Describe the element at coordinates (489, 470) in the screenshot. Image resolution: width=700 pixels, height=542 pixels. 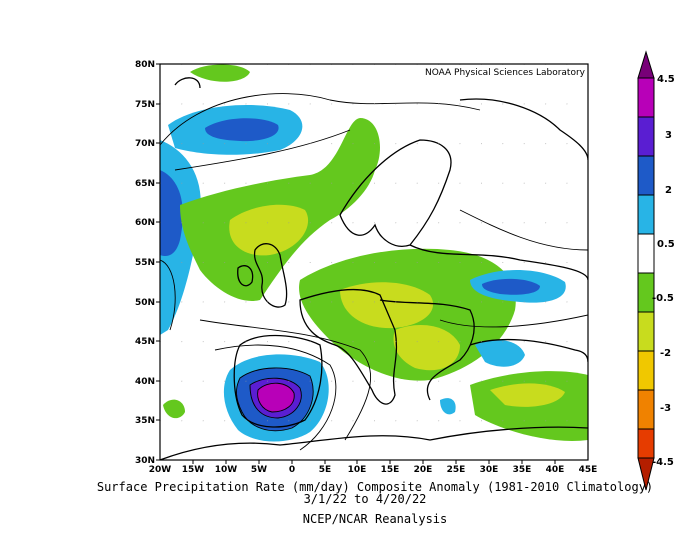
I see `lon-label-30e: 30E` at that location.